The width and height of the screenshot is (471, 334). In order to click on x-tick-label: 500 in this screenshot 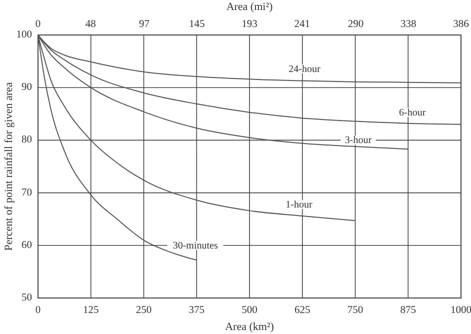, I will do `click(250, 310)`.